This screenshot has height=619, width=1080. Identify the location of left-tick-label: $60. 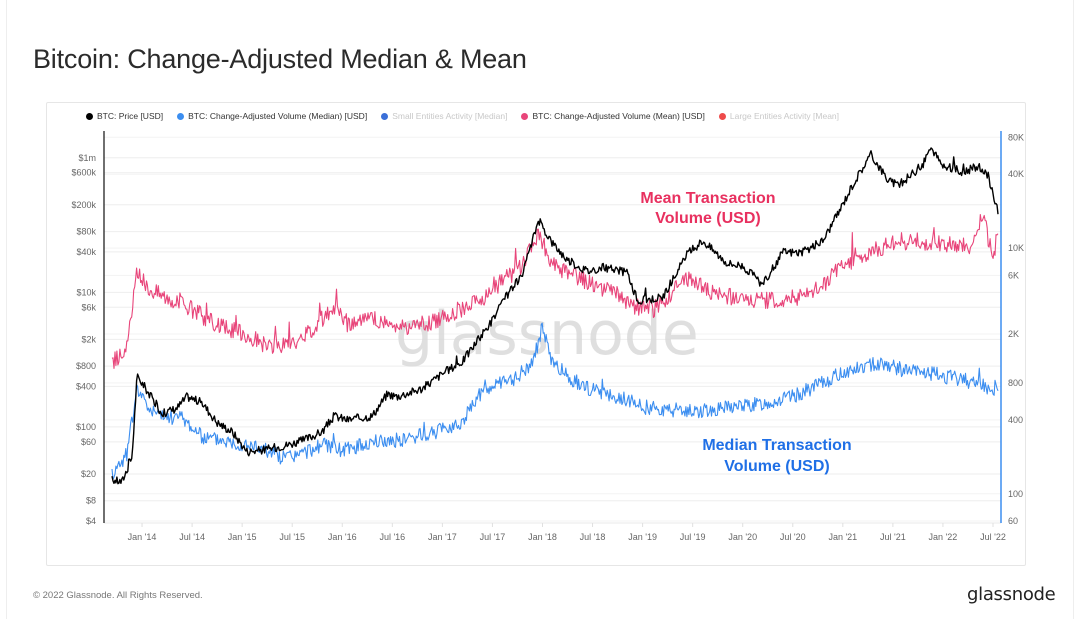
(88, 442).